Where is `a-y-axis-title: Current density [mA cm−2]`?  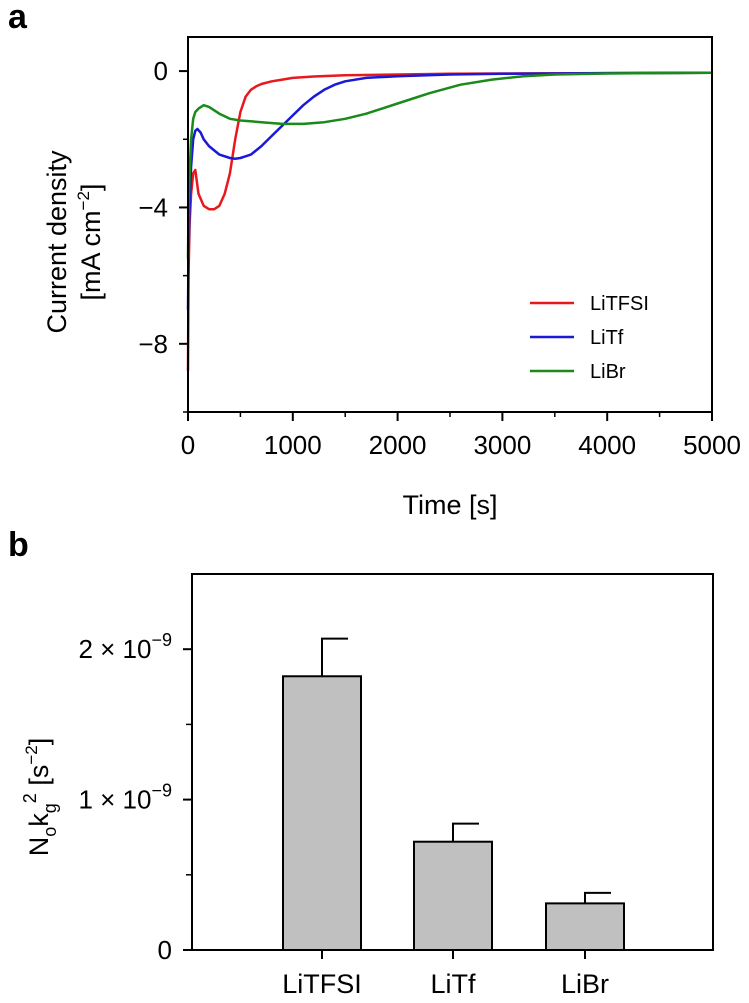
a-y-axis-title: Current density [mA cm−2] is located at coordinates (74, 242).